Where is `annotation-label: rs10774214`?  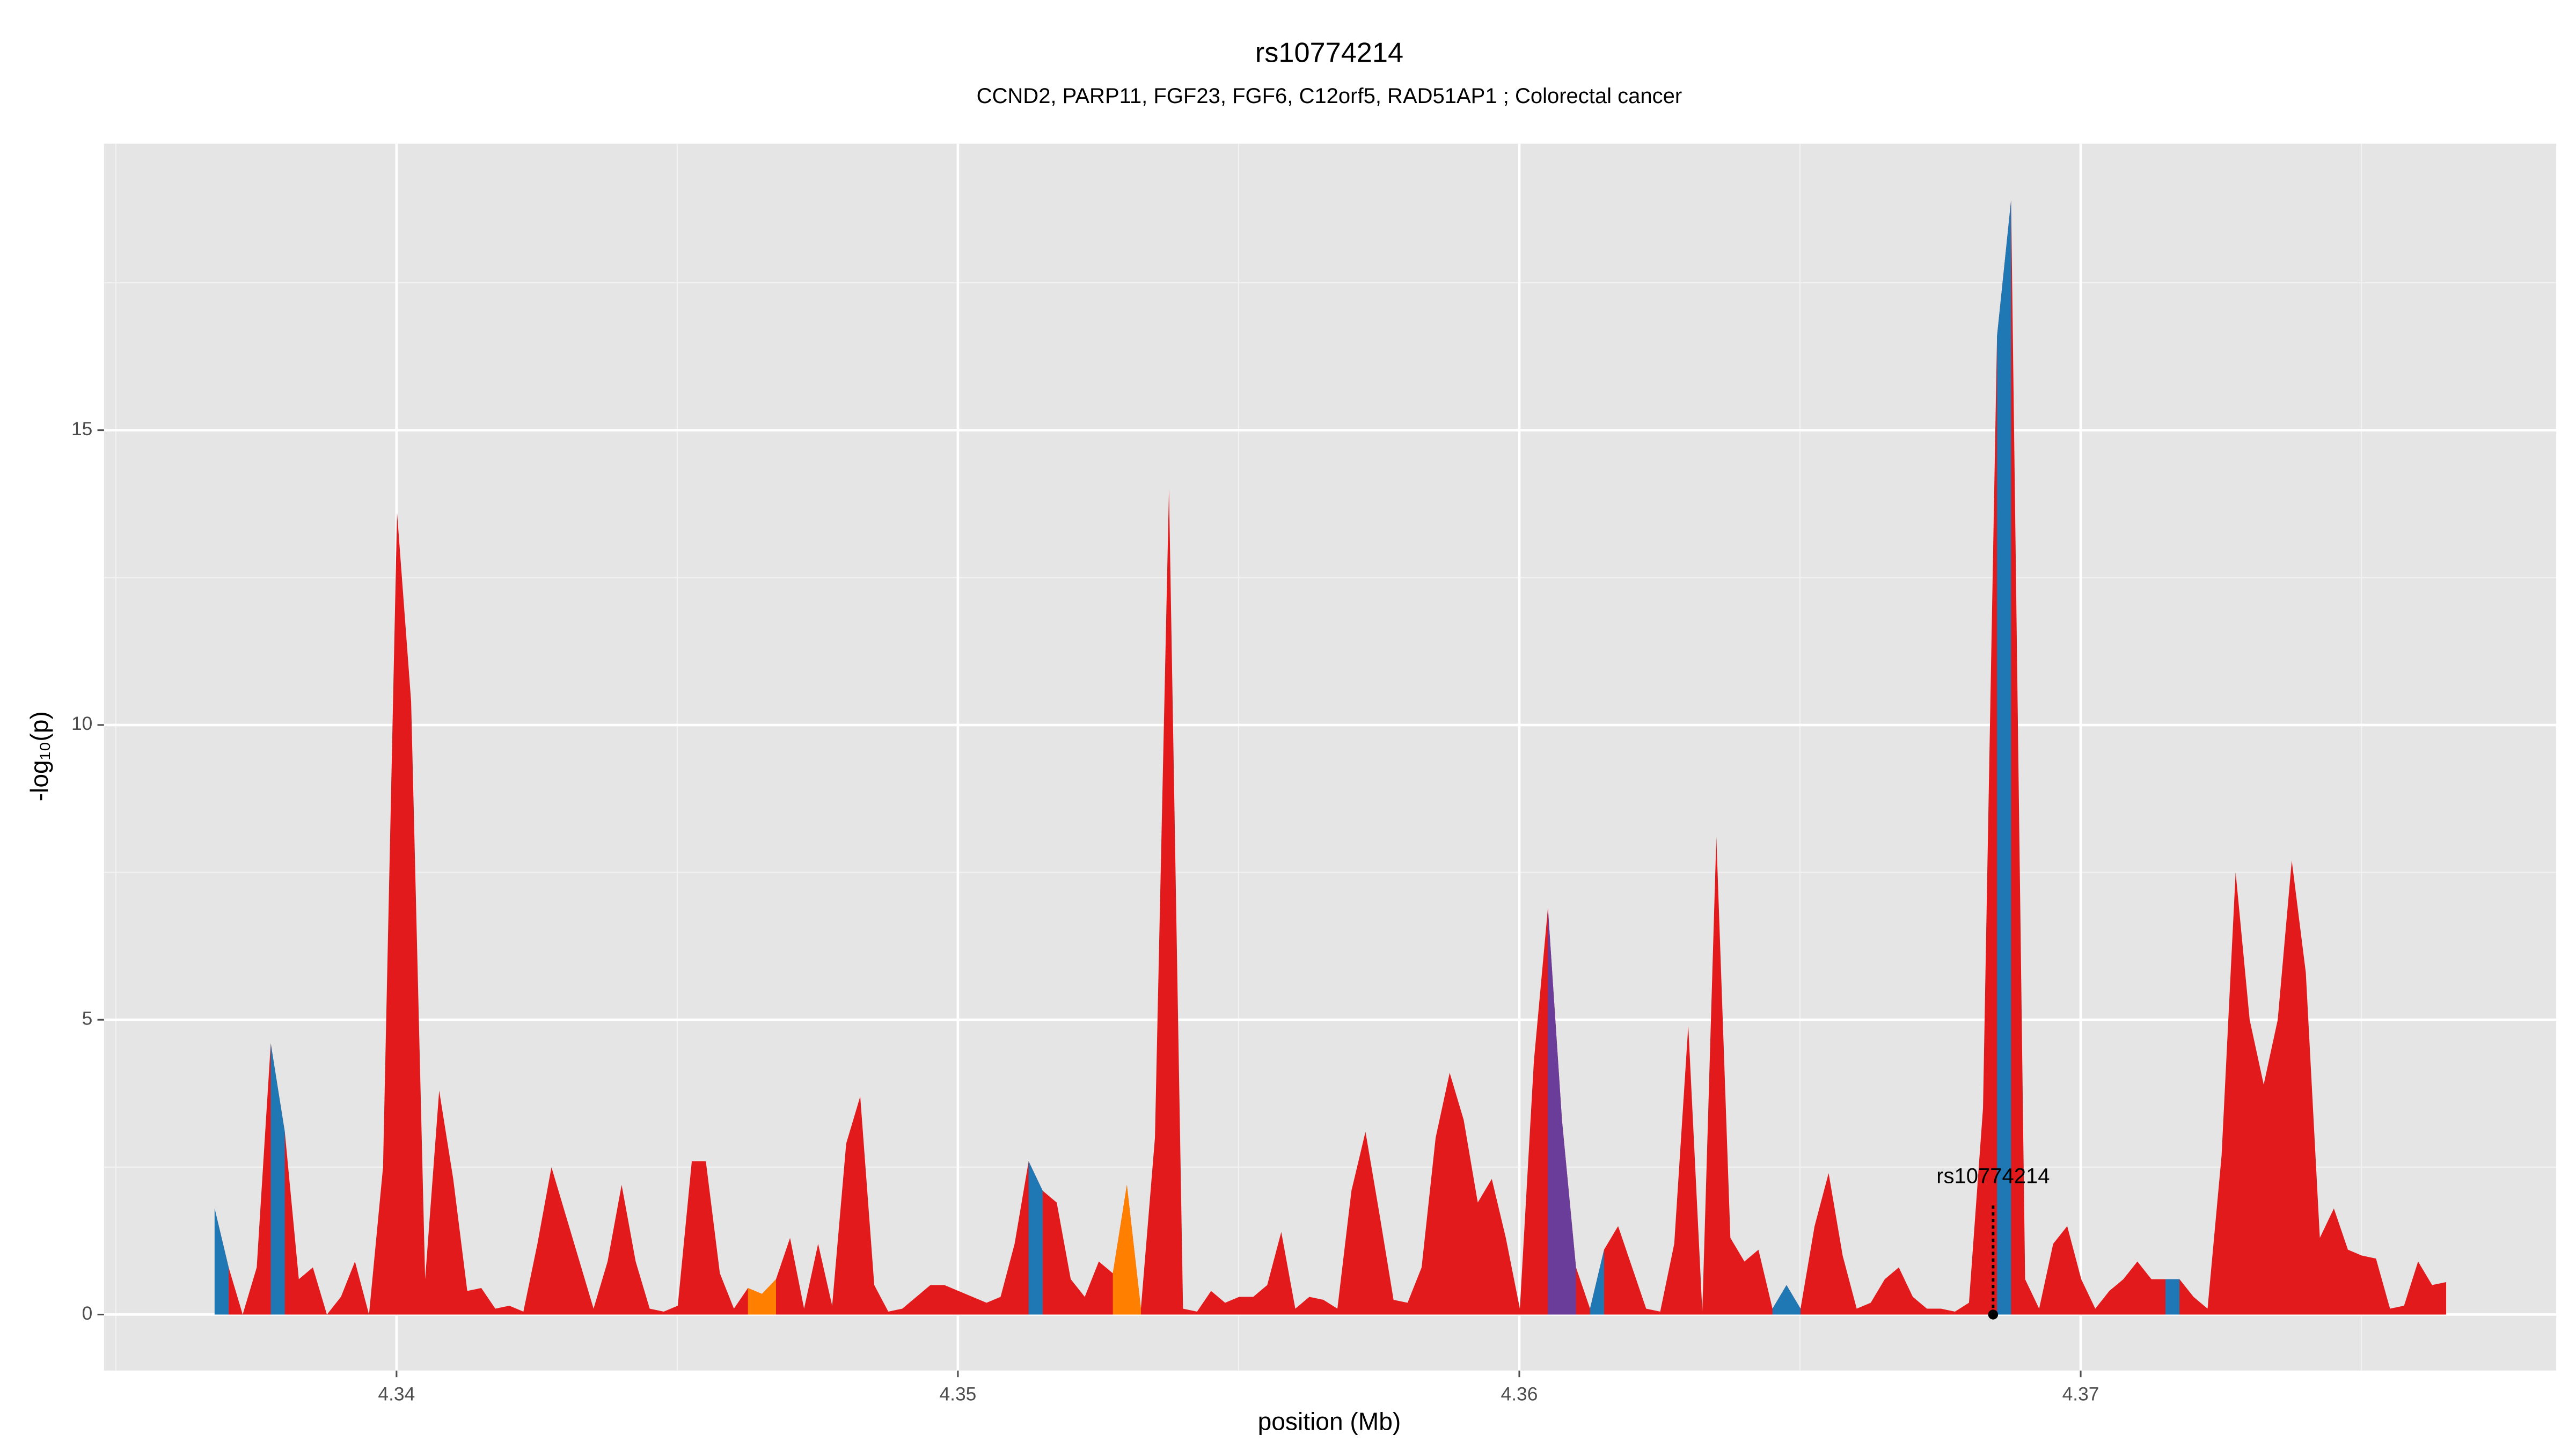
annotation-label: rs10774214 is located at coordinates (1993, 1176).